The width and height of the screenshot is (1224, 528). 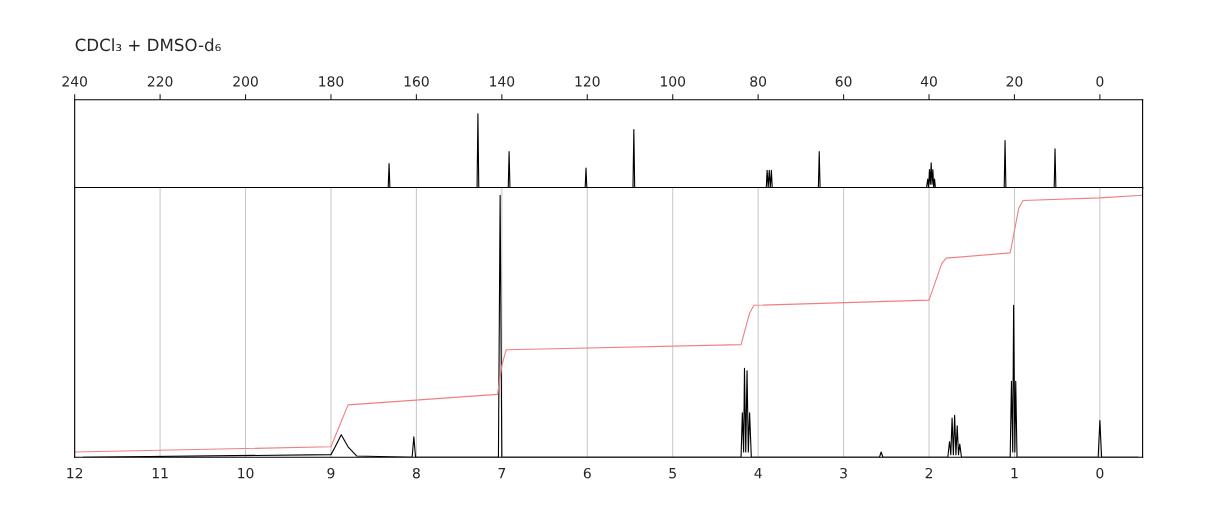 I want to click on x-tick-label: 220, so click(x=160, y=81).